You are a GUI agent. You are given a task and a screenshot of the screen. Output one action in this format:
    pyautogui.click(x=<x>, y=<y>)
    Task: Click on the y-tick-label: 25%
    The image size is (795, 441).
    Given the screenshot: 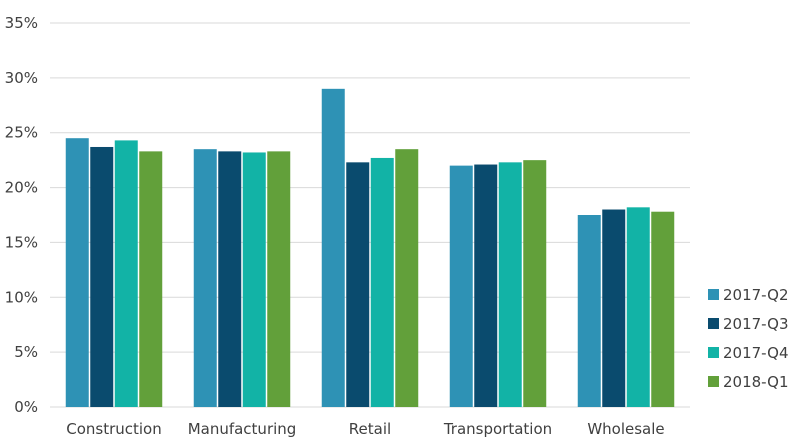 What is the action you would take?
    pyautogui.click(x=21, y=133)
    